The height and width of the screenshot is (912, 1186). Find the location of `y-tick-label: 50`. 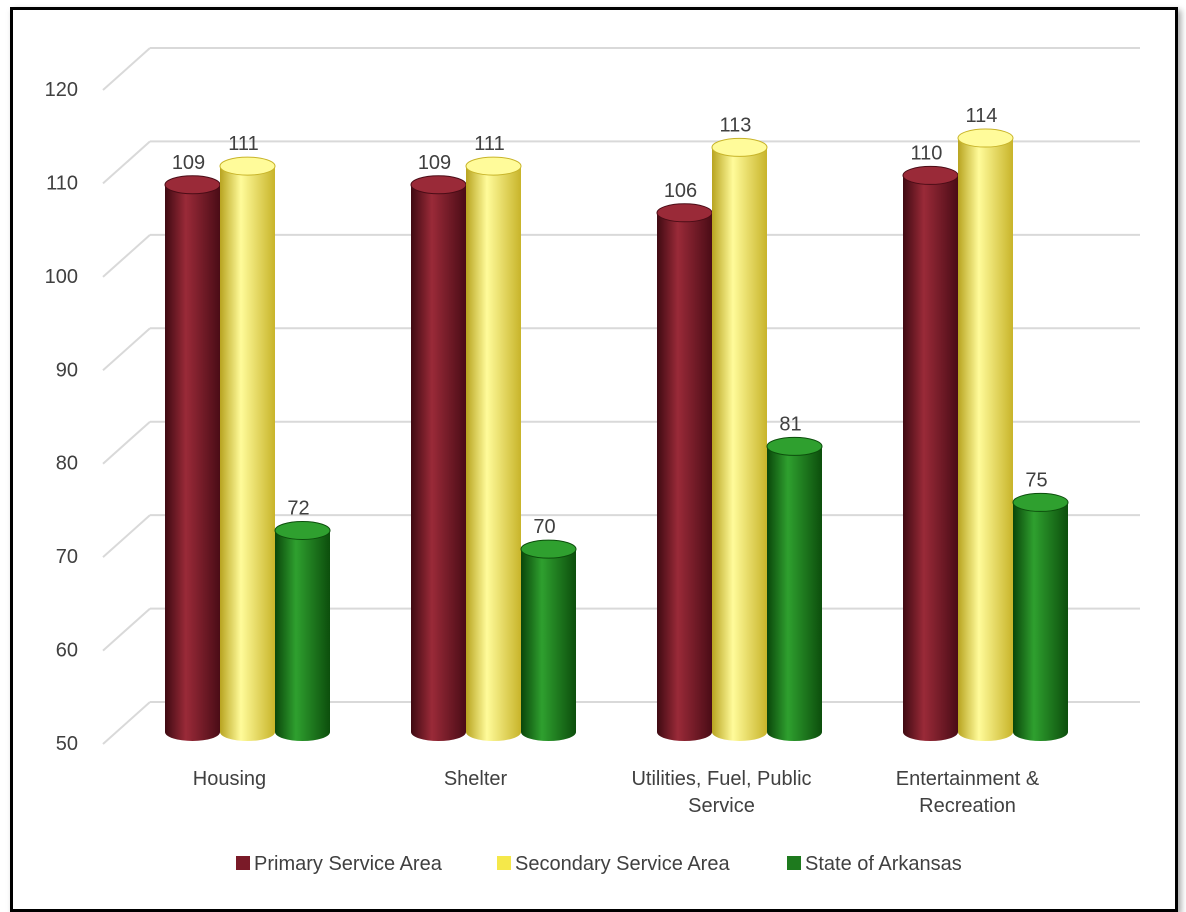

y-tick-label: 50 is located at coordinates (67, 744).